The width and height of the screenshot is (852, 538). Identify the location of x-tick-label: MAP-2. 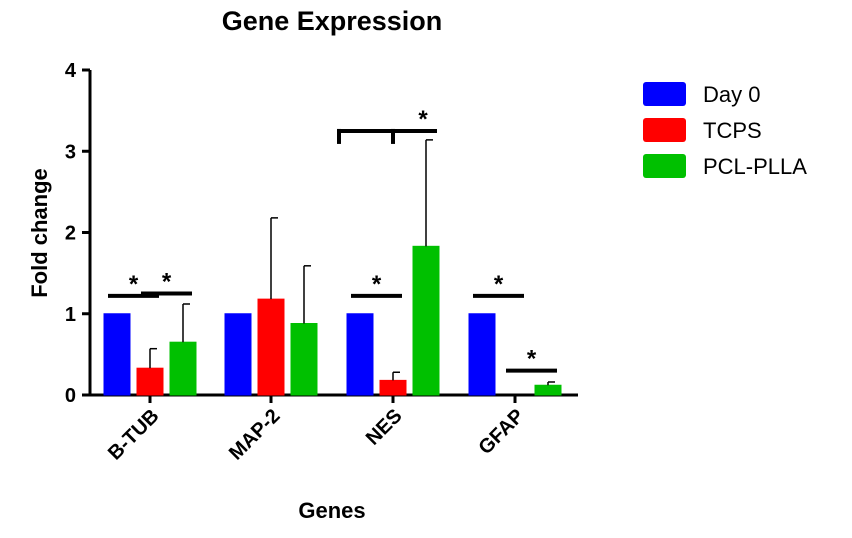
(255, 435).